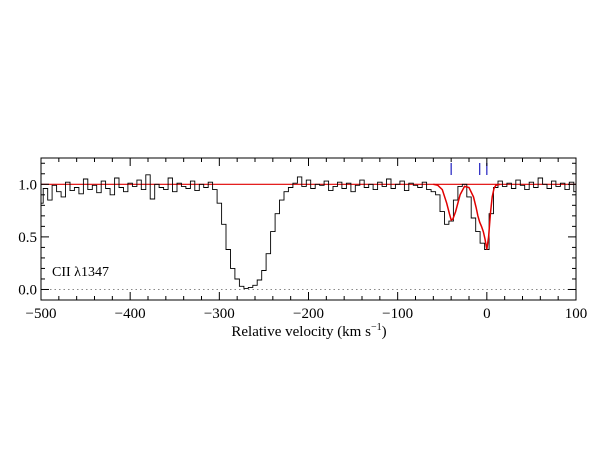 The width and height of the screenshot is (598, 456). What do you see at coordinates (219, 314) in the screenshot?
I see `x-tick-label: −300` at bounding box center [219, 314].